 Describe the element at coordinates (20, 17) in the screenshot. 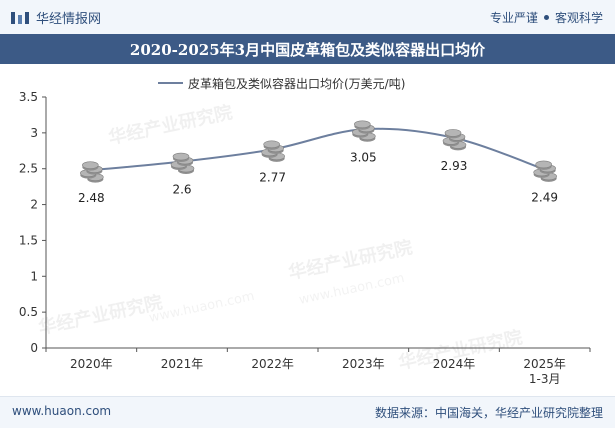

I see `logo-icon` at that location.